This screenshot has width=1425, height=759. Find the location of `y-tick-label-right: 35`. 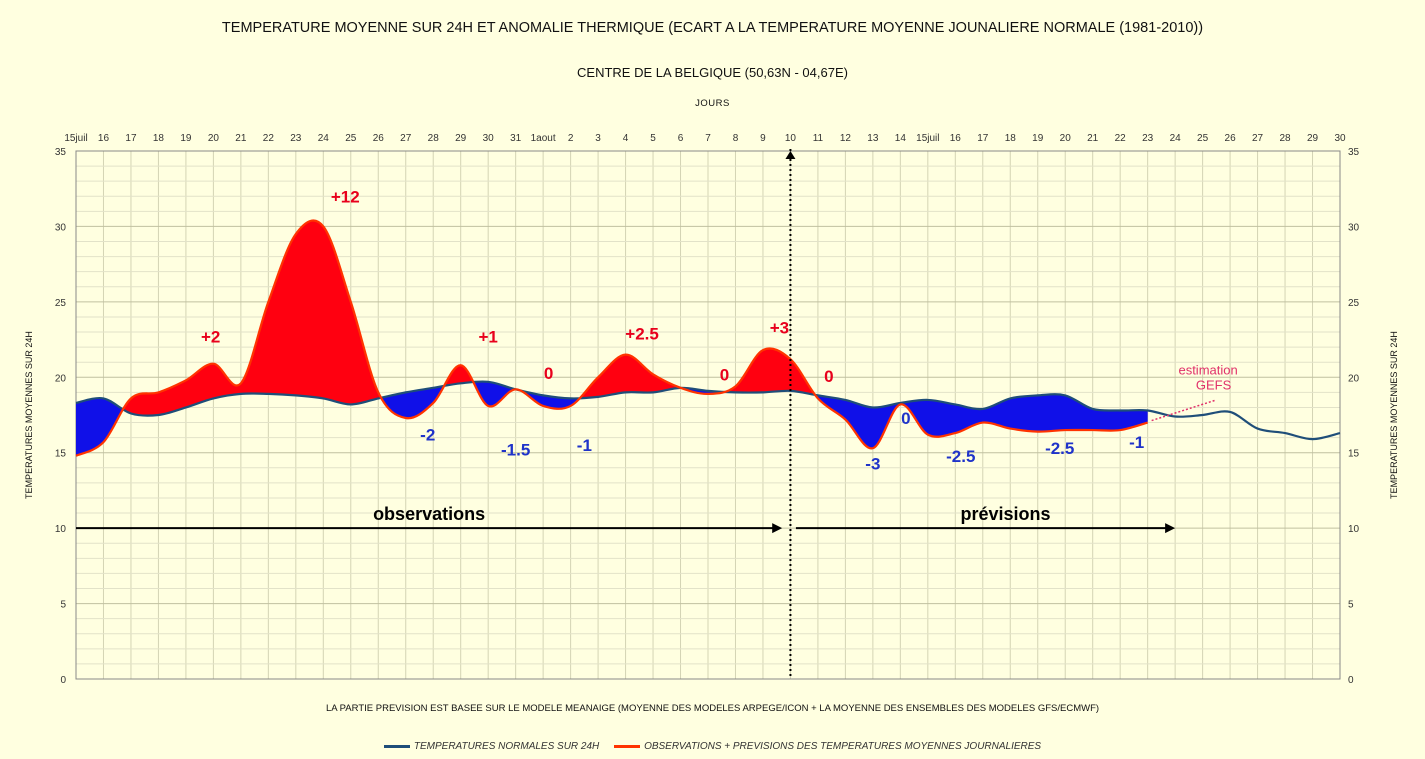

y-tick-label-right: 35 is located at coordinates (1354, 152).